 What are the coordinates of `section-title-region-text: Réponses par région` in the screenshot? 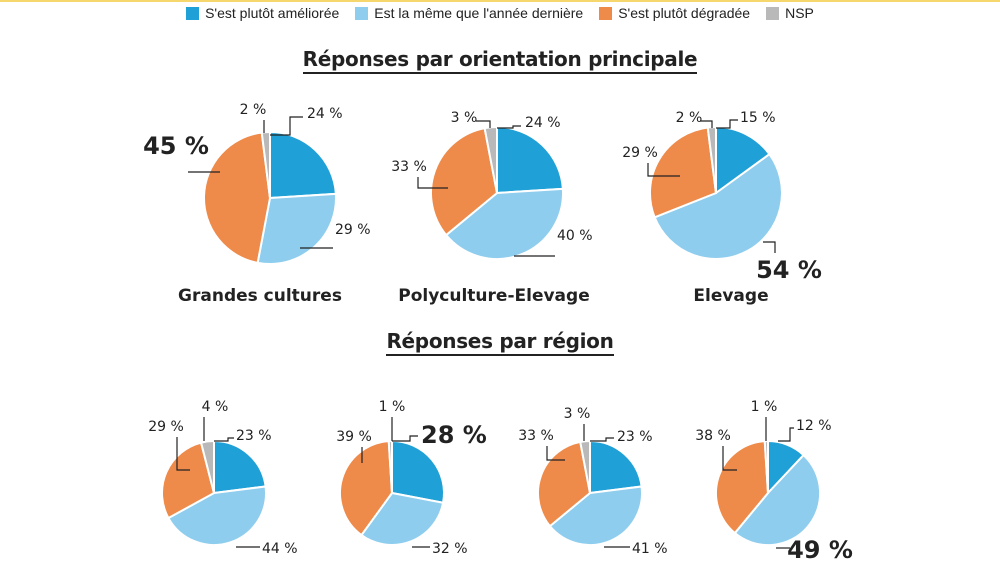 It's located at (500, 342).